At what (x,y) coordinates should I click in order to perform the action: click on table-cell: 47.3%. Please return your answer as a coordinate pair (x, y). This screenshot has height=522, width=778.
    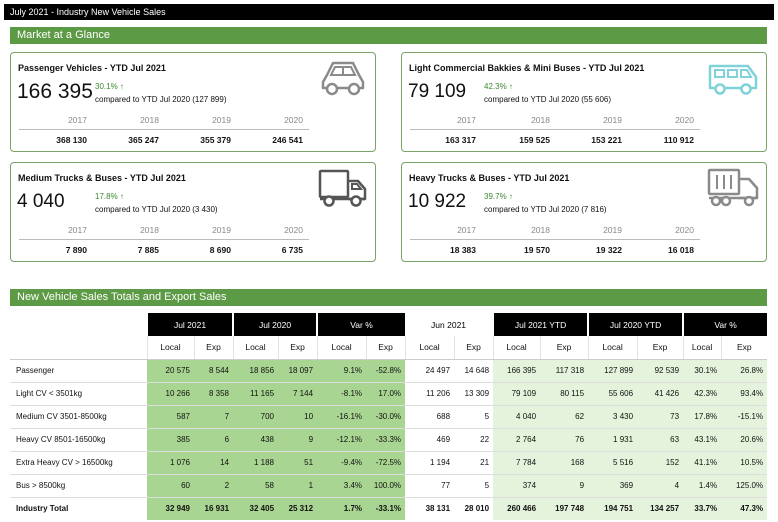
    Looking at the image, I should click on (744, 508).